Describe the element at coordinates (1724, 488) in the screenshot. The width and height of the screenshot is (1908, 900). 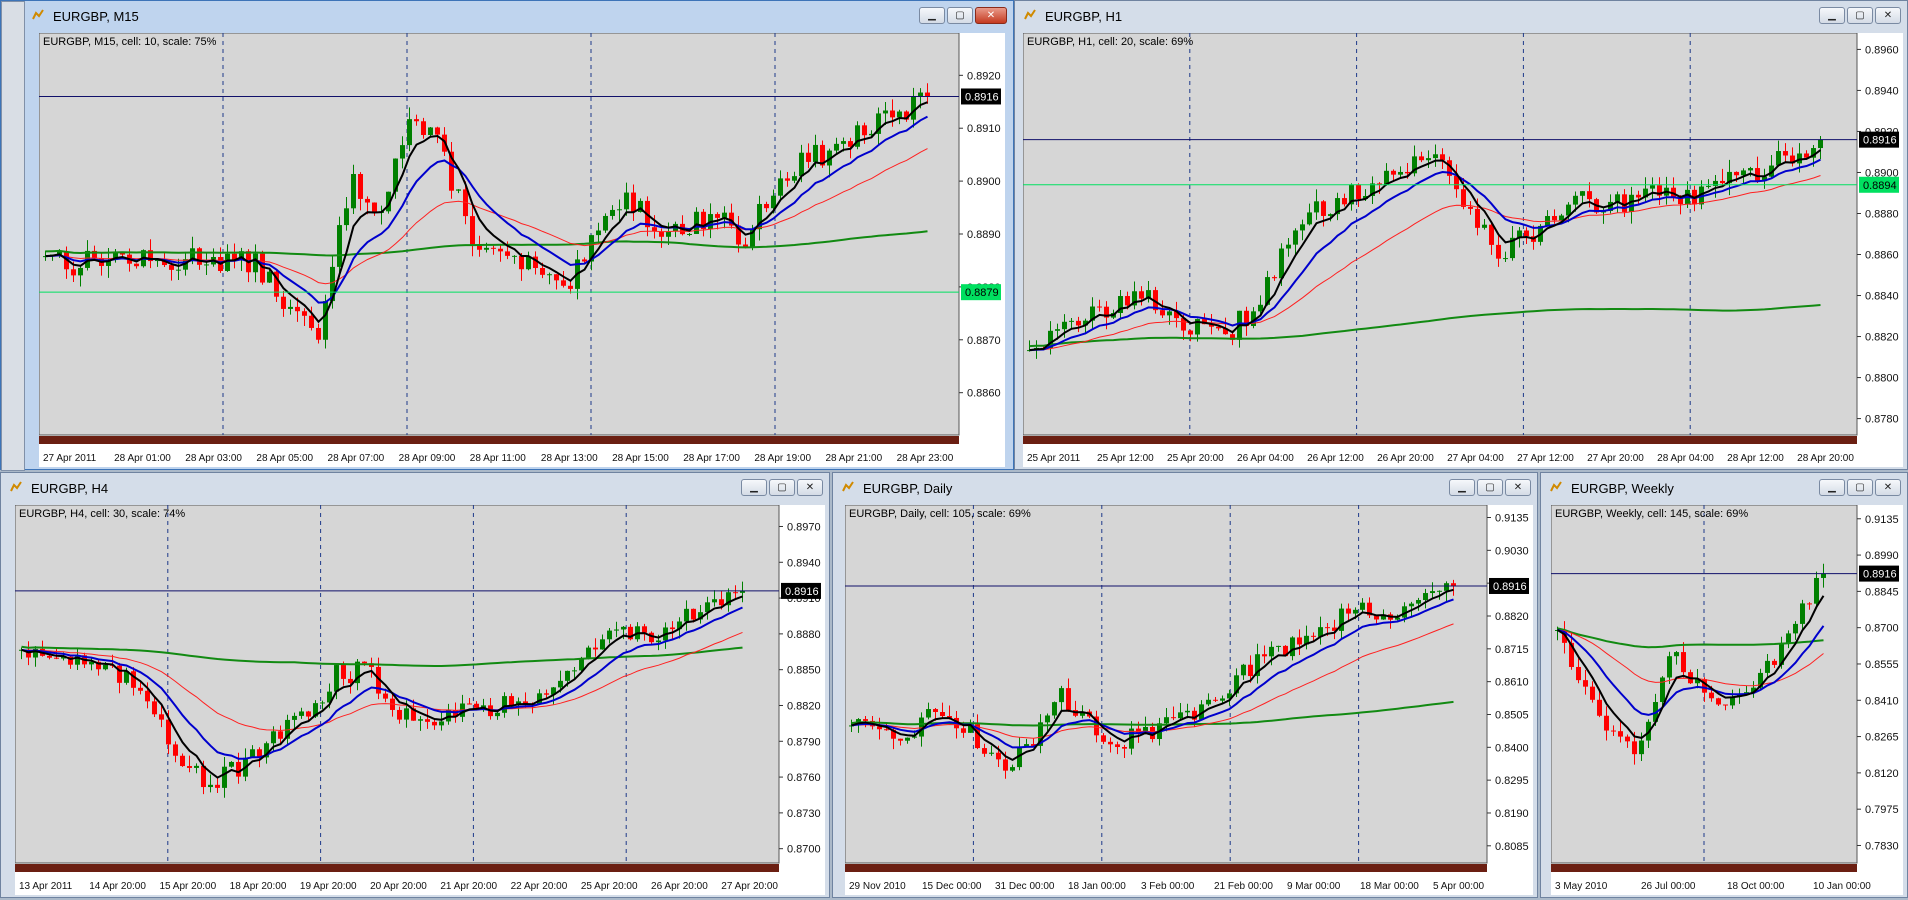
I see `titlebar: EURGBP, Weekly ▁ ▢ ✕` at that location.